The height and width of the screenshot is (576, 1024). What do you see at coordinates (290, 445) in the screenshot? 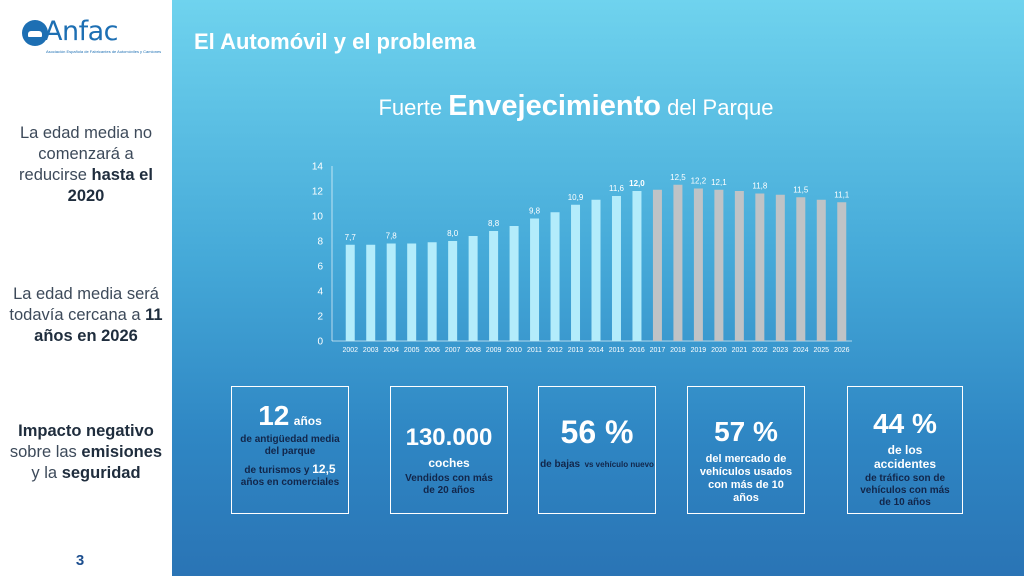
I see `stat-age-desc: de antigüedad media del parque` at bounding box center [290, 445].